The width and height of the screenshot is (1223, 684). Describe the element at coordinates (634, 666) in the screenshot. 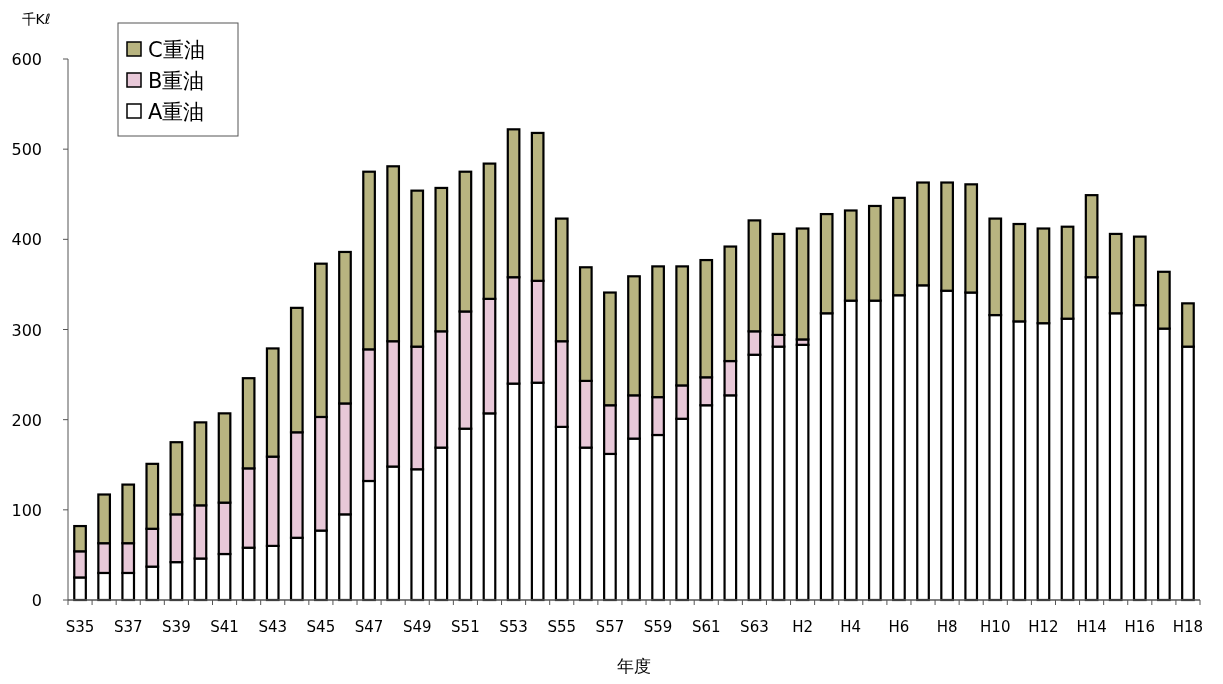

I see `x-axis-title: 年度` at that location.